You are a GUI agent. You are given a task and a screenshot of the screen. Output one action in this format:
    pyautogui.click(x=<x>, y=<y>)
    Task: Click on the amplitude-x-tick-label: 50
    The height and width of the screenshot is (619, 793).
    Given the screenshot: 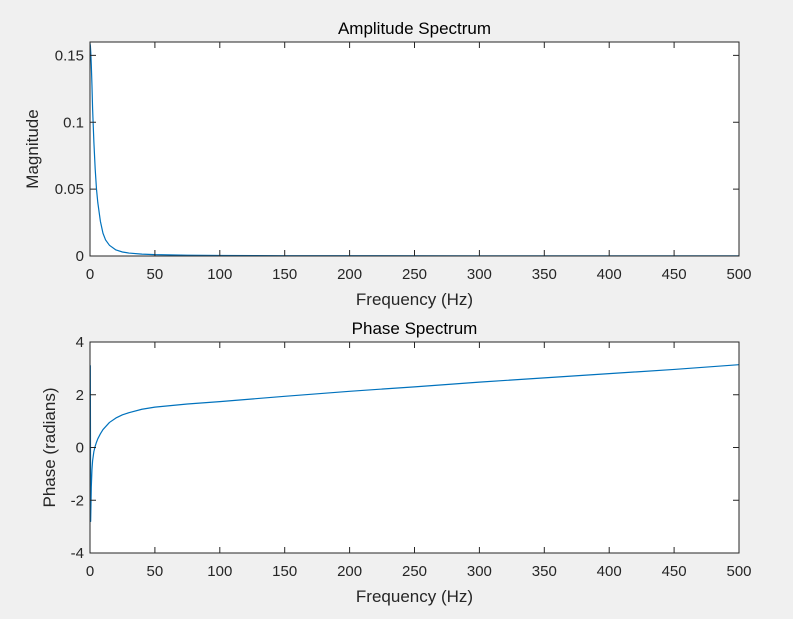 What is the action you would take?
    pyautogui.click(x=155, y=274)
    